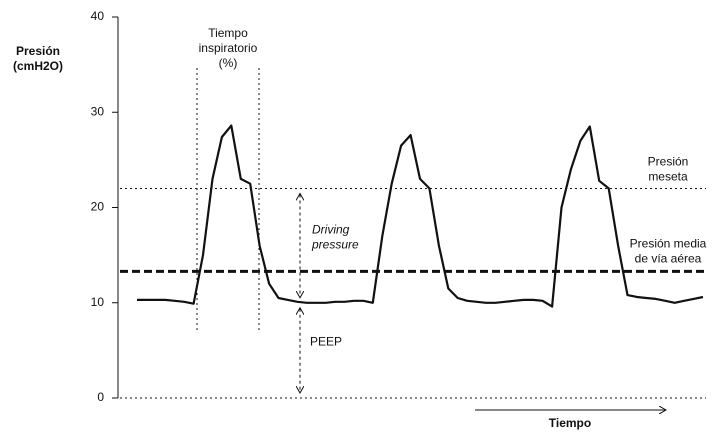 The height and width of the screenshot is (432, 714). Describe the element at coordinates (326, 342) in the screenshot. I see `annotation-label: PEEP` at that location.